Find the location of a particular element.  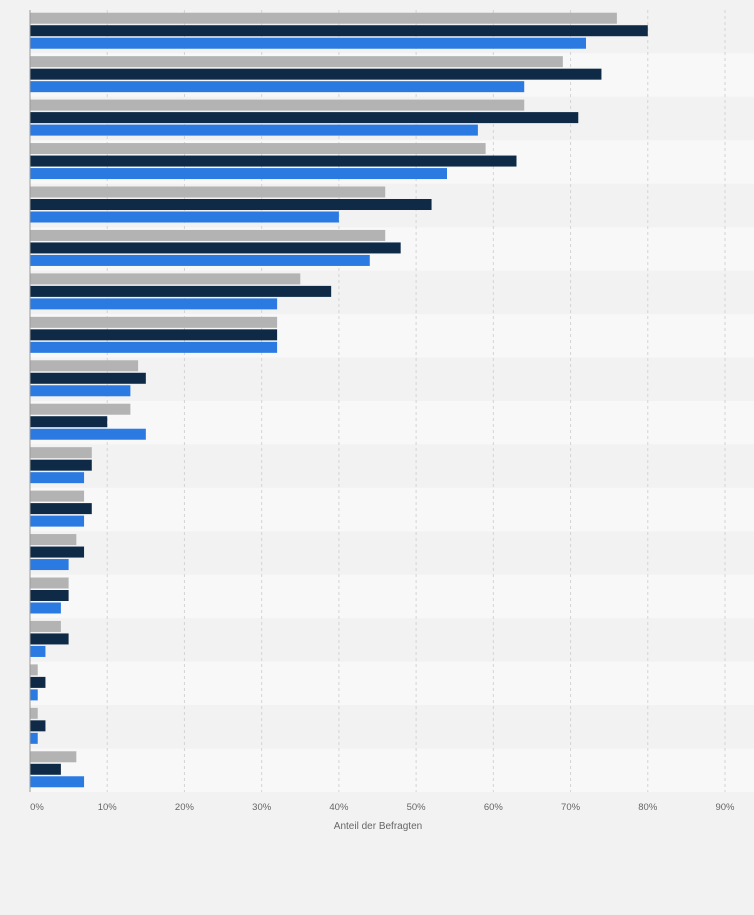

x-tick-label: 10% is located at coordinates (108, 807).